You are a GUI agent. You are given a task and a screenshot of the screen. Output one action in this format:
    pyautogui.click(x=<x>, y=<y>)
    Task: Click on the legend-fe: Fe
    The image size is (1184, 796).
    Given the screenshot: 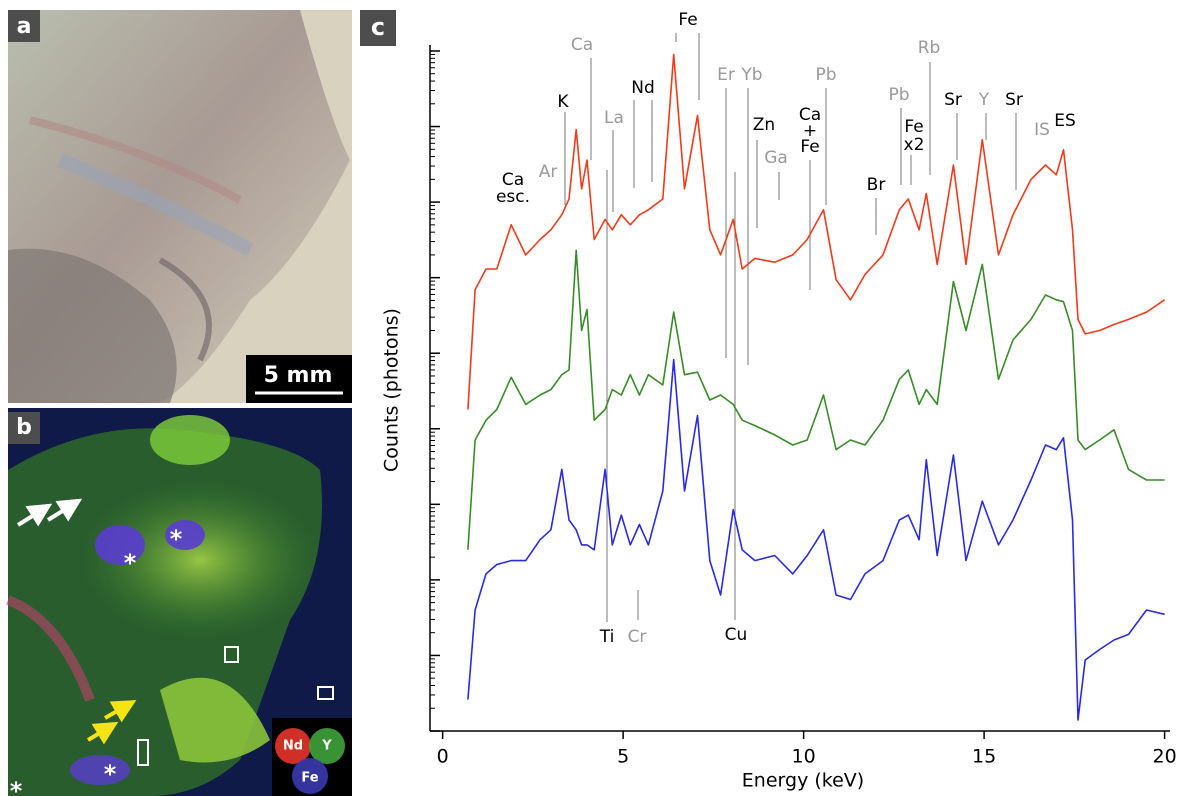 What is the action you would take?
    pyautogui.click(x=309, y=778)
    